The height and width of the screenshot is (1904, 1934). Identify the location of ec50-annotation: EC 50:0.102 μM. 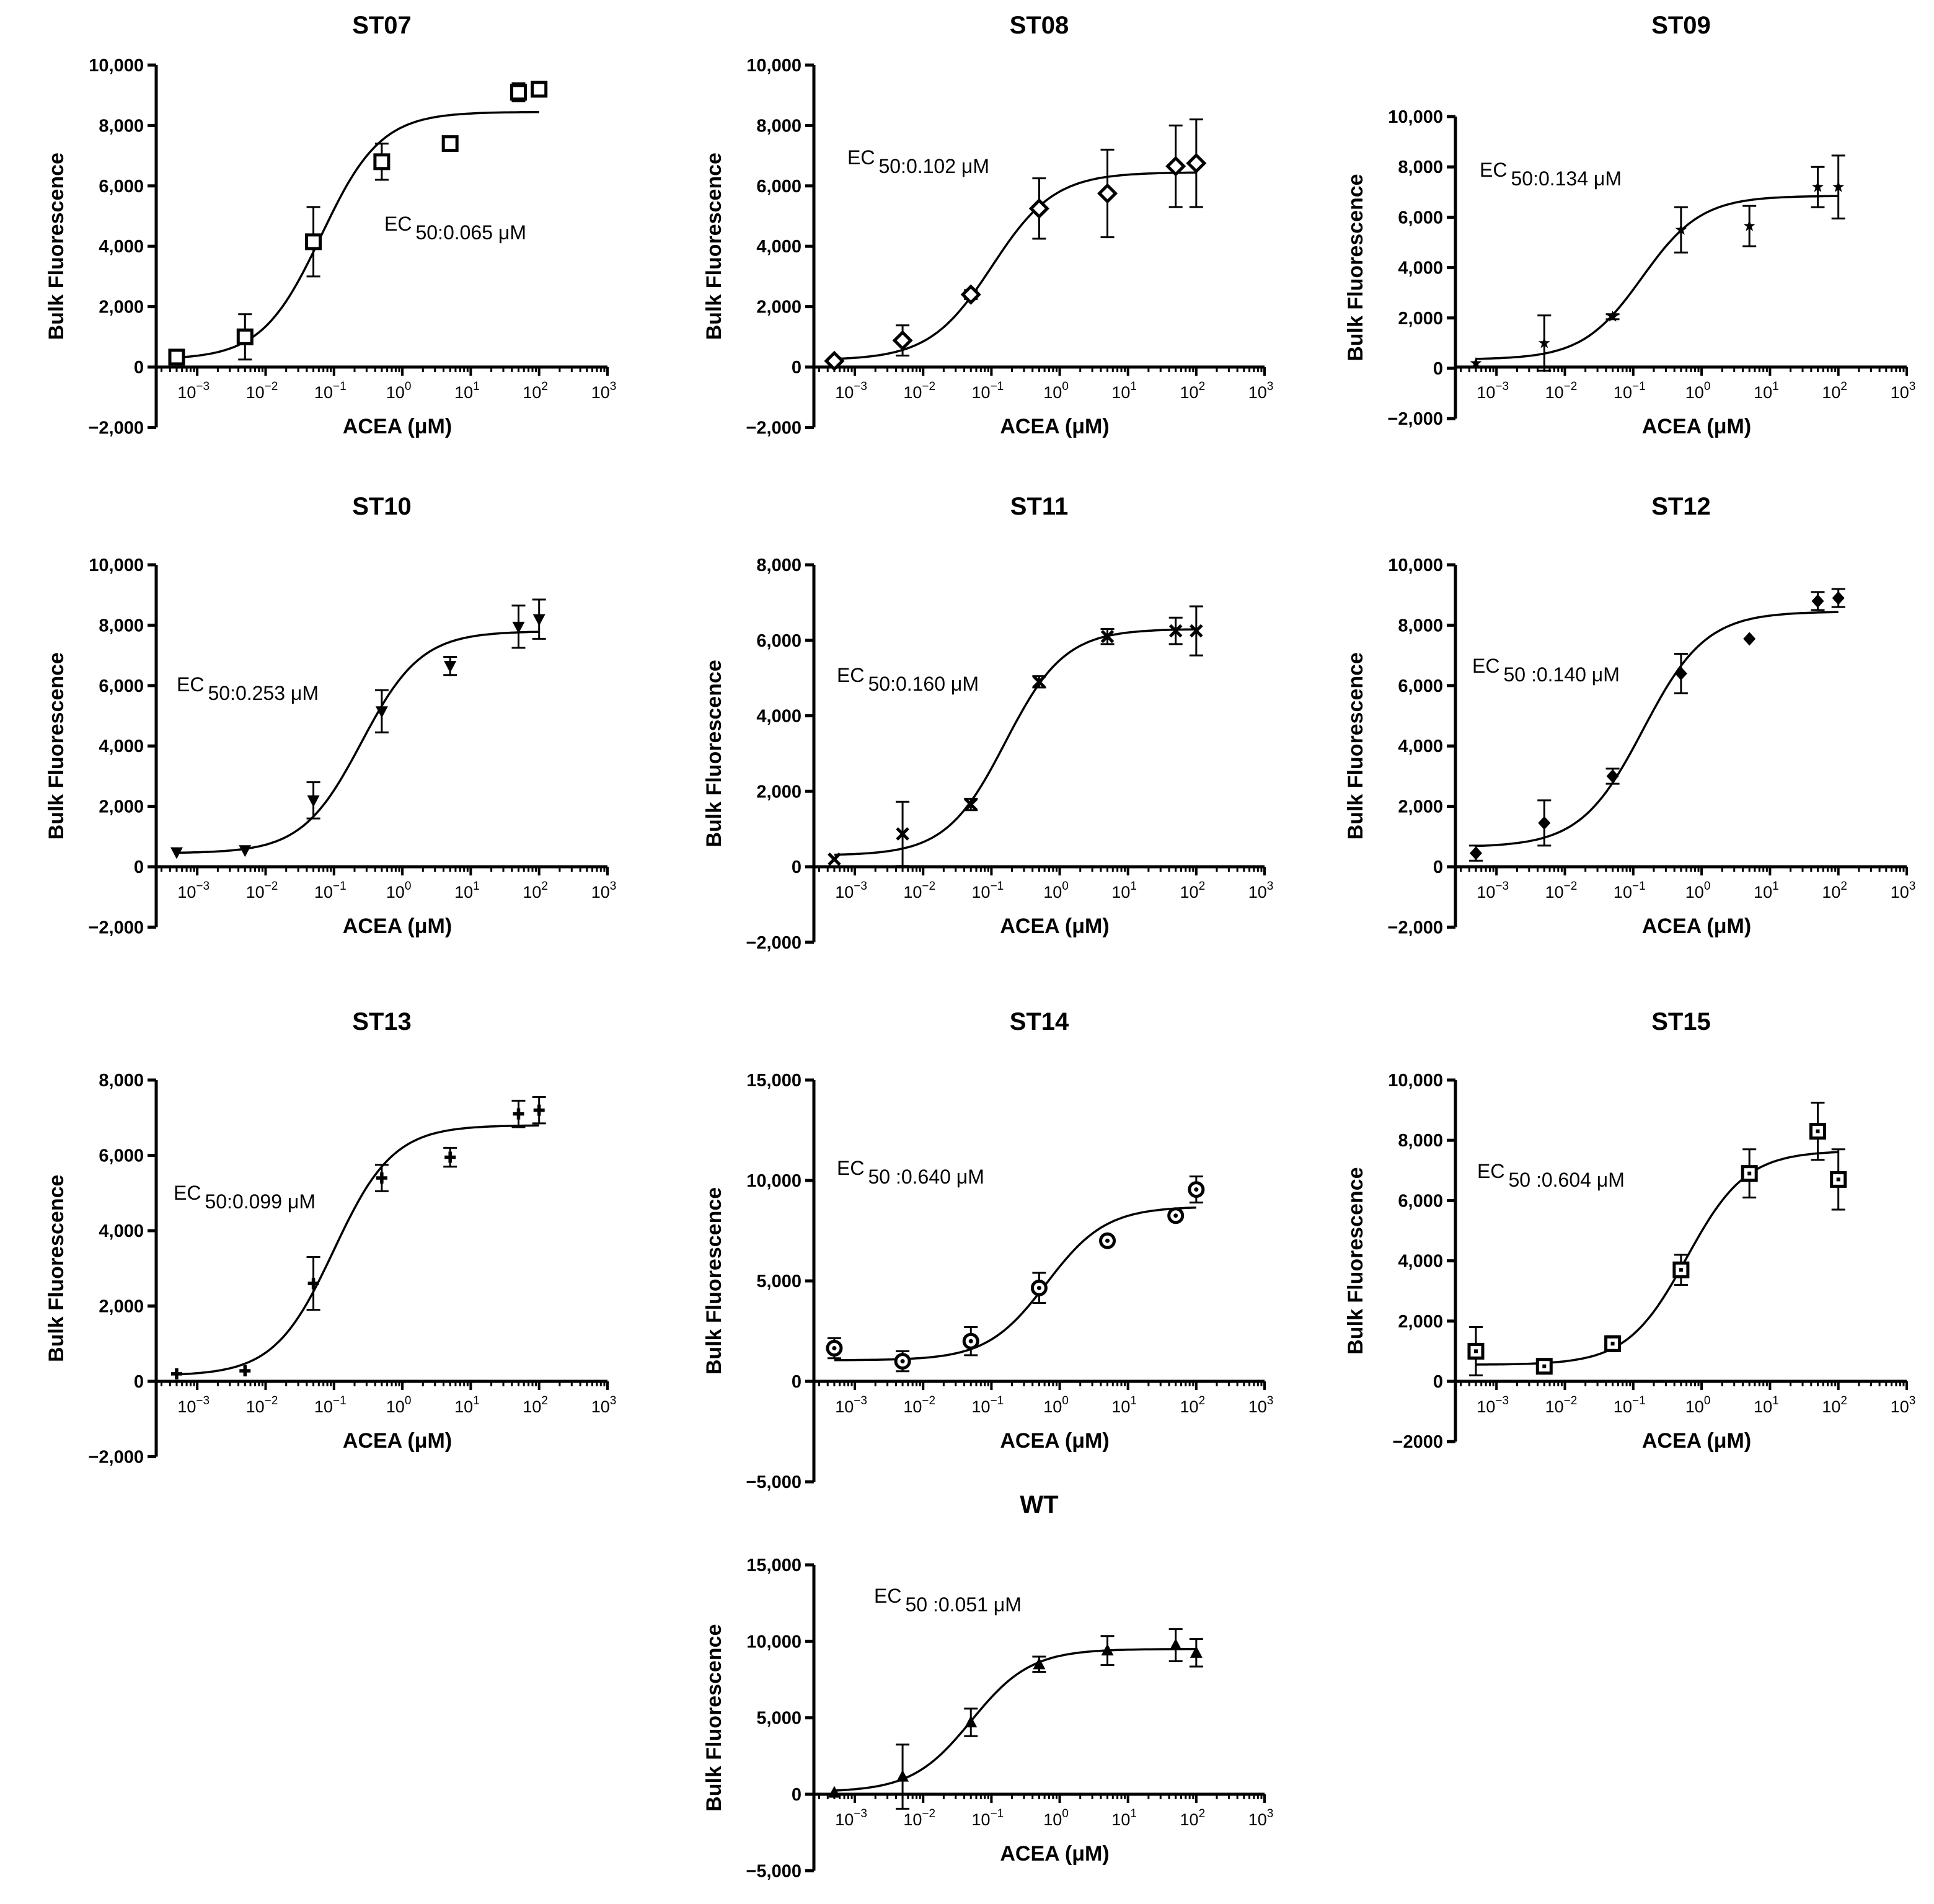
(918, 162).